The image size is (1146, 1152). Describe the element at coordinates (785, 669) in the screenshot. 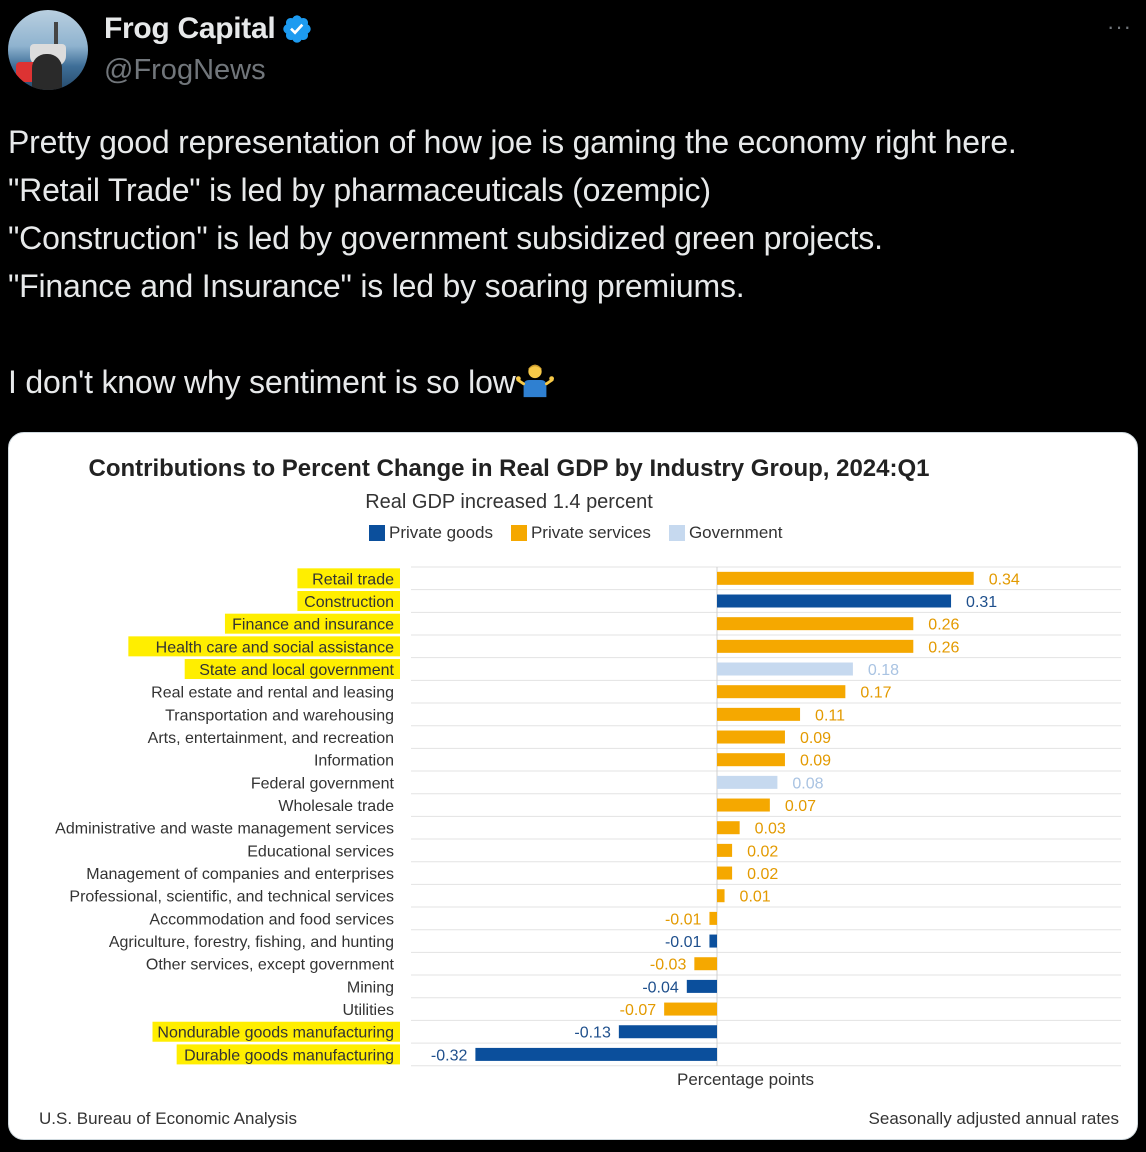

I see `bar-state-and-local-government` at that location.